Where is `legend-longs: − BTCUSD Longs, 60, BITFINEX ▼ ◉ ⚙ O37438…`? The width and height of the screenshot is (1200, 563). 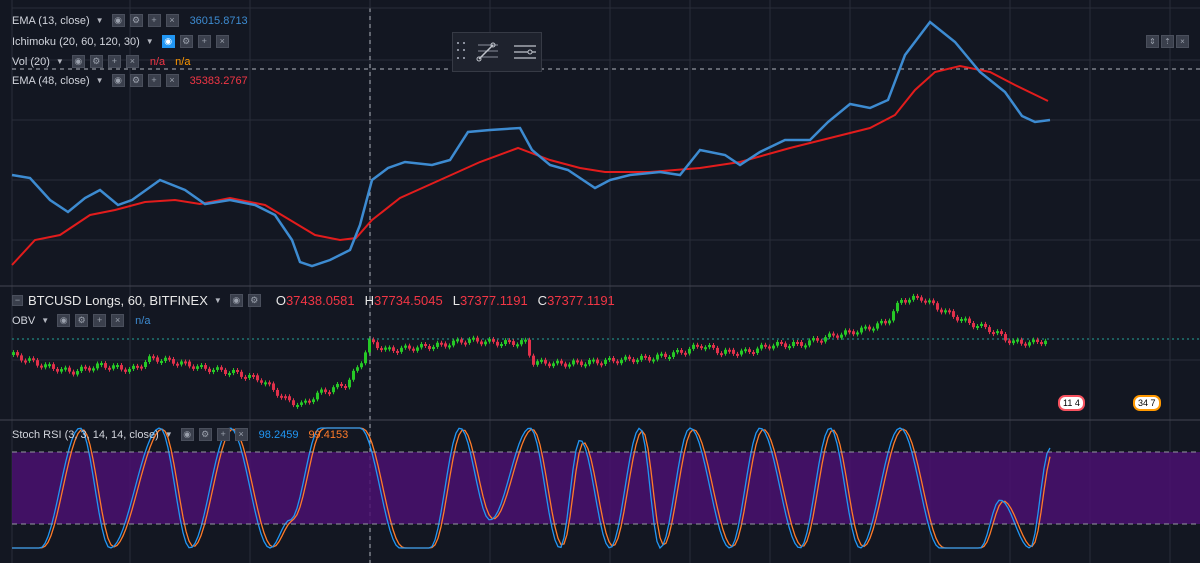
legend-longs: − BTCUSD Longs, 60, BITFINEX ▼ ◉ ⚙ O37438… is located at coordinates (313, 300).